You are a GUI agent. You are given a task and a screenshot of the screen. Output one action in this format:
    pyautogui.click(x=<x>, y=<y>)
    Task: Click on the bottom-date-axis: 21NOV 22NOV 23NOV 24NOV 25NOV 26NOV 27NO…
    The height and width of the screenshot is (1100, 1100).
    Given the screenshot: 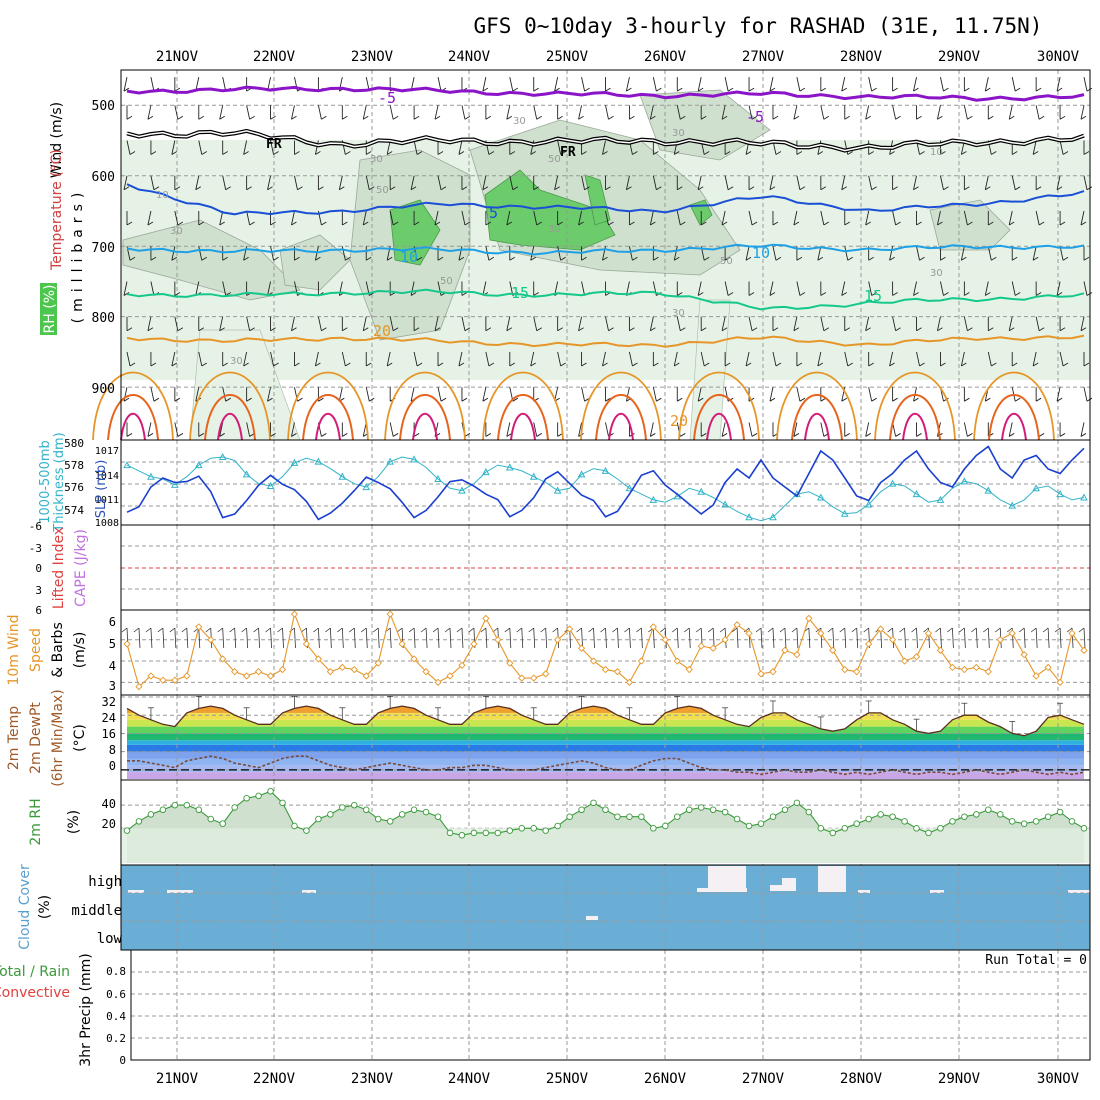 What is the action you would take?
    pyautogui.click(x=618, y=1079)
    